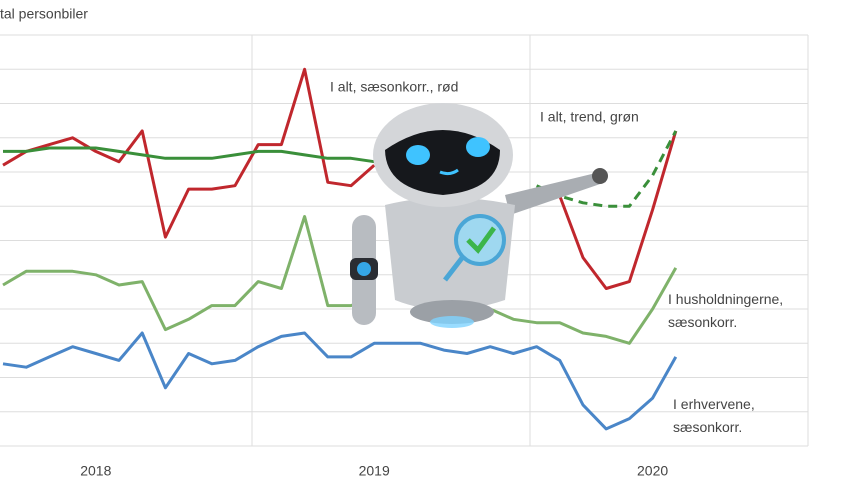 This screenshot has width=857, height=495. What do you see at coordinates (714, 415) in the screenshot?
I see `series-label: I erhvervene, sæsonkorr.` at bounding box center [714, 415].